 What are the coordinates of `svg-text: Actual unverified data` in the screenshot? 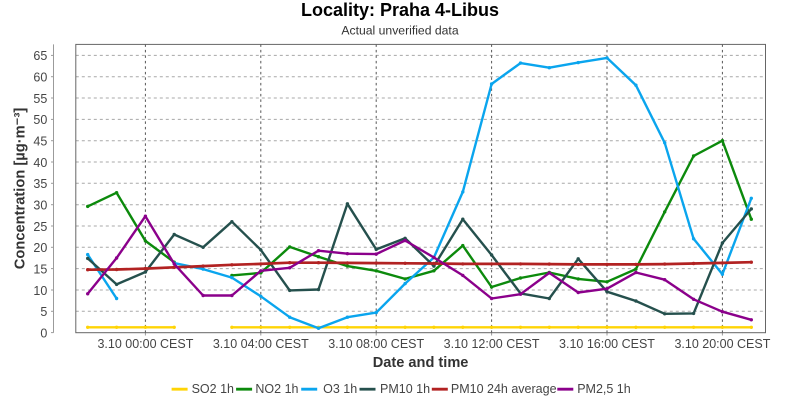 It's located at (399, 31).